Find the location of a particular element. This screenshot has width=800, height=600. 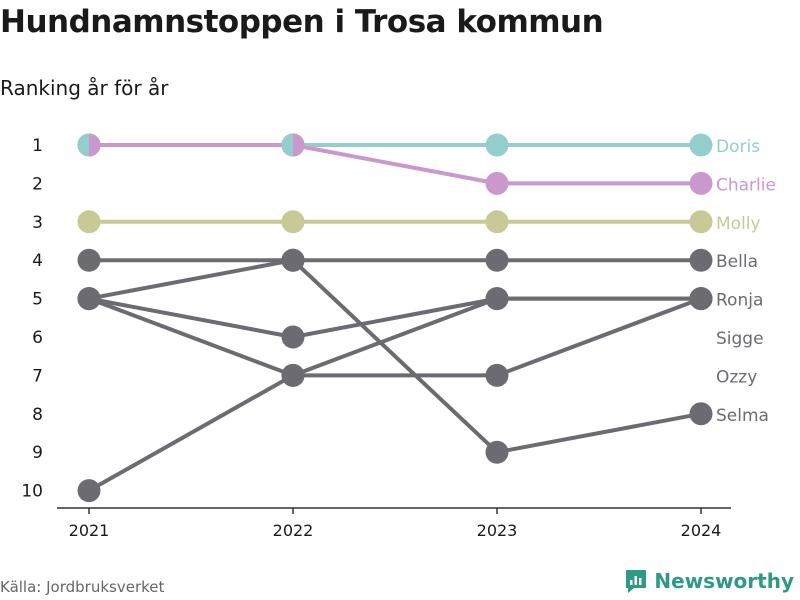

point-selma-2021 is located at coordinates (89, 299).